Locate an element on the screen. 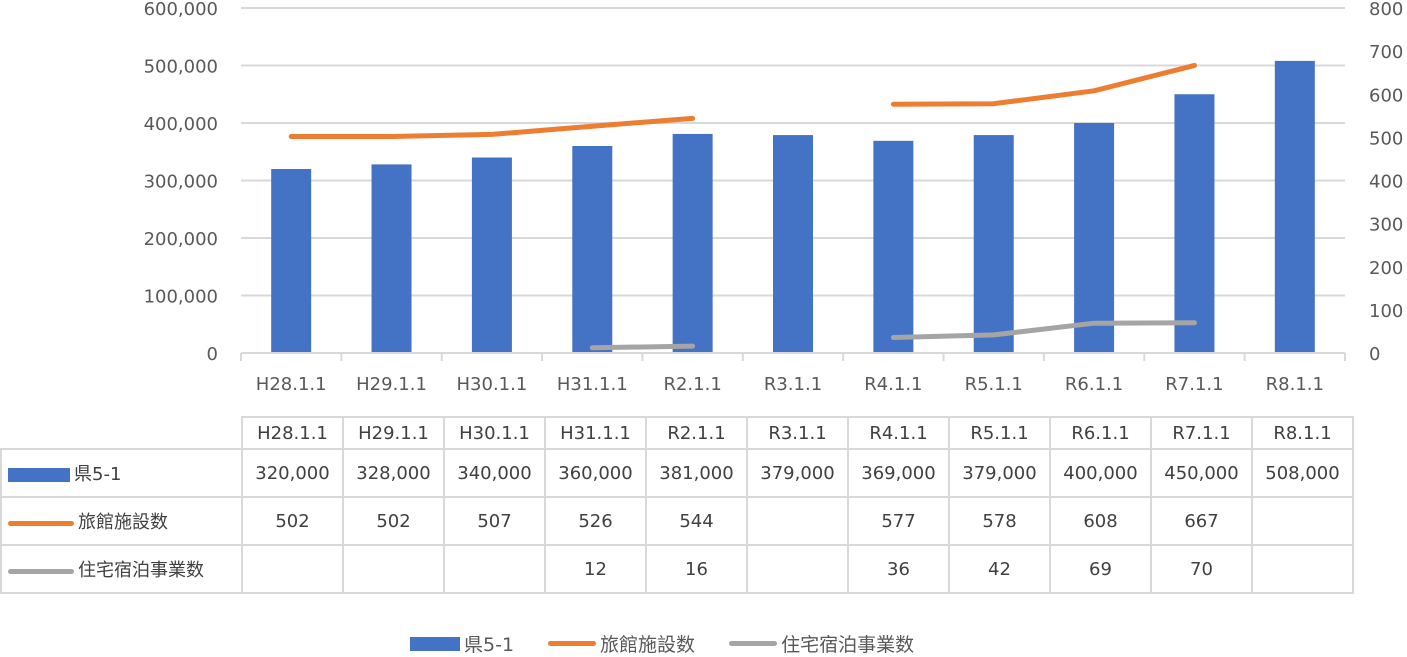  series-label-cell: 住宅宿泊事業数 is located at coordinates (121, 569).